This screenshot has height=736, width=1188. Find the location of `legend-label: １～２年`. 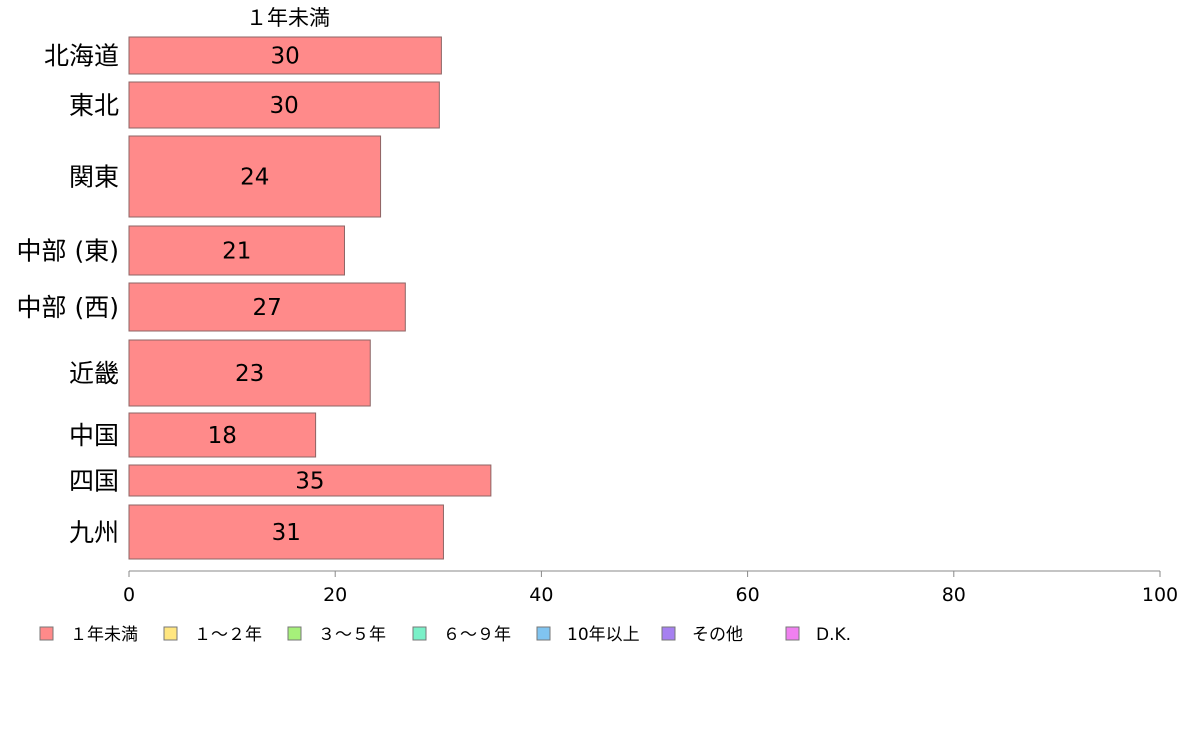

legend-label: １～２年 is located at coordinates (228, 635).